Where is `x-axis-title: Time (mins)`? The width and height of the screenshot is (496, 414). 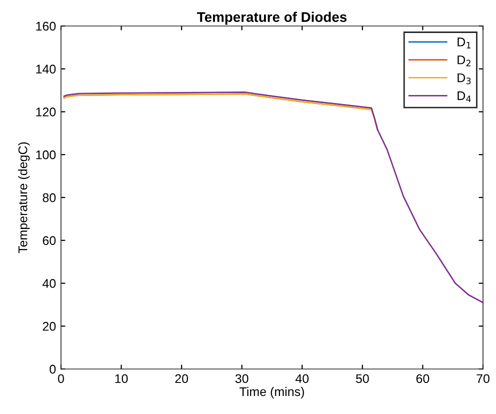
x-axis-title: Time (mins) is located at coordinates (272, 392).